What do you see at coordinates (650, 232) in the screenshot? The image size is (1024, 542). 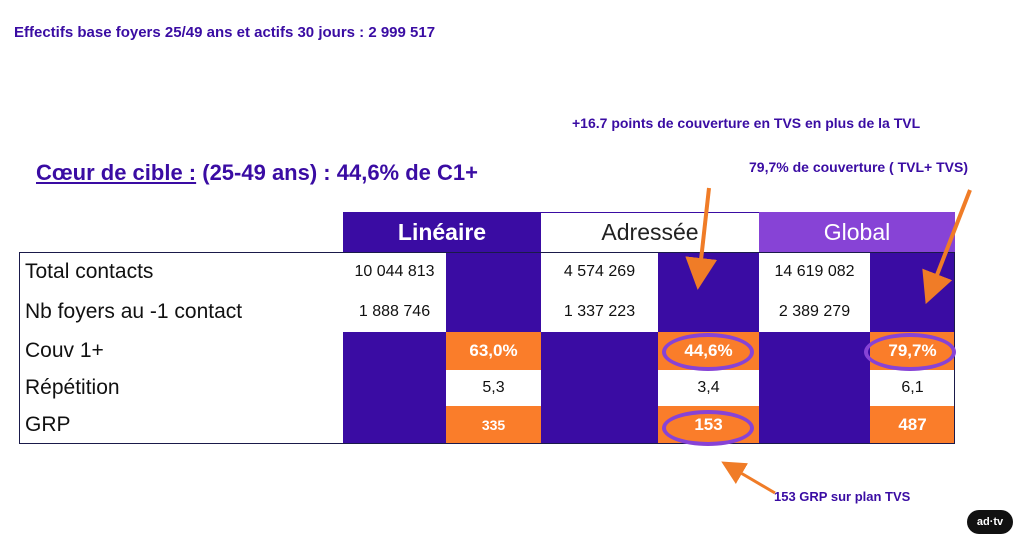 I see `col-header-adressee: Adressée` at bounding box center [650, 232].